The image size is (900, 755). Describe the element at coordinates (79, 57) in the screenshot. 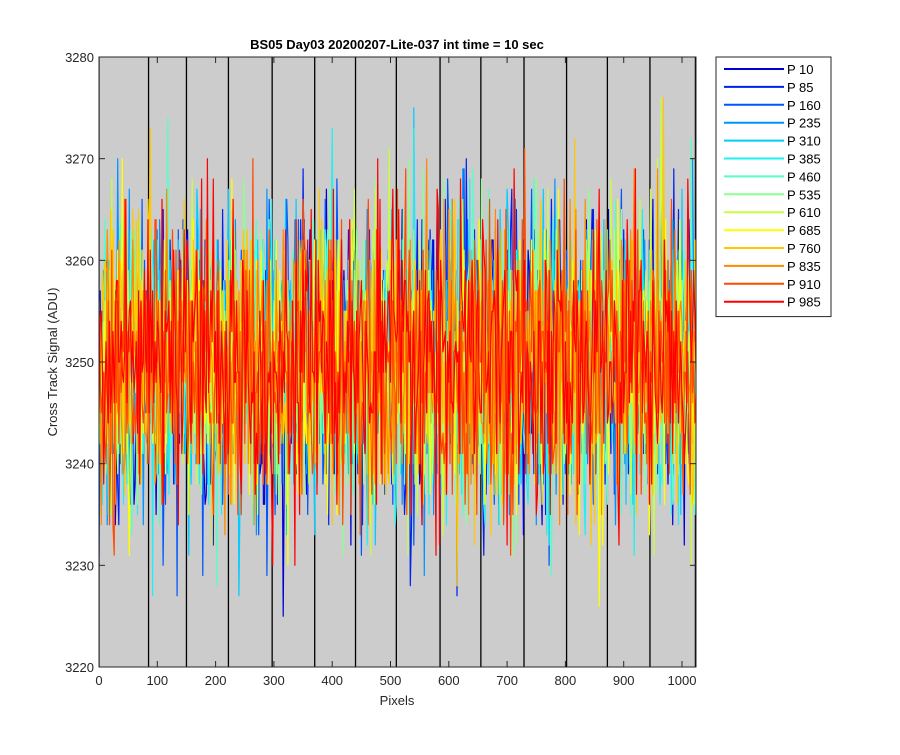

I see `y-tick-label: 3280` at that location.